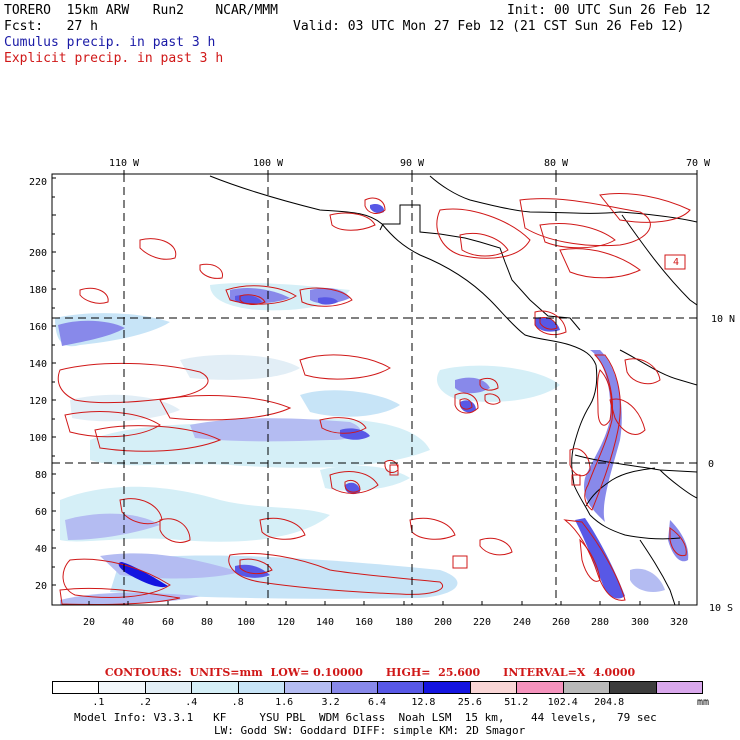  What do you see at coordinates (364, 622) in the screenshot?
I see `x-tick-160: 160` at bounding box center [364, 622].